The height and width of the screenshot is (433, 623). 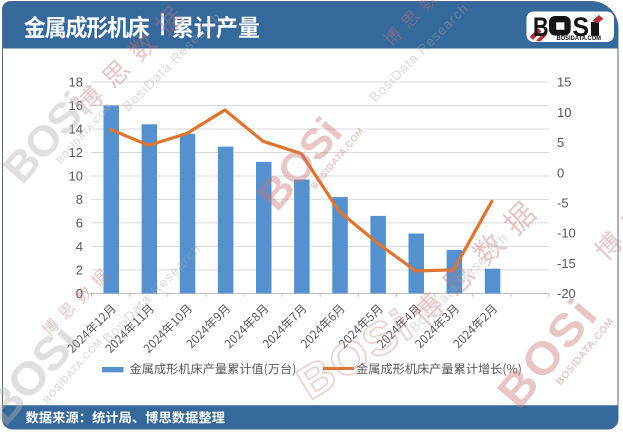 I want to click on svg-text: -15, so click(x=566, y=263).